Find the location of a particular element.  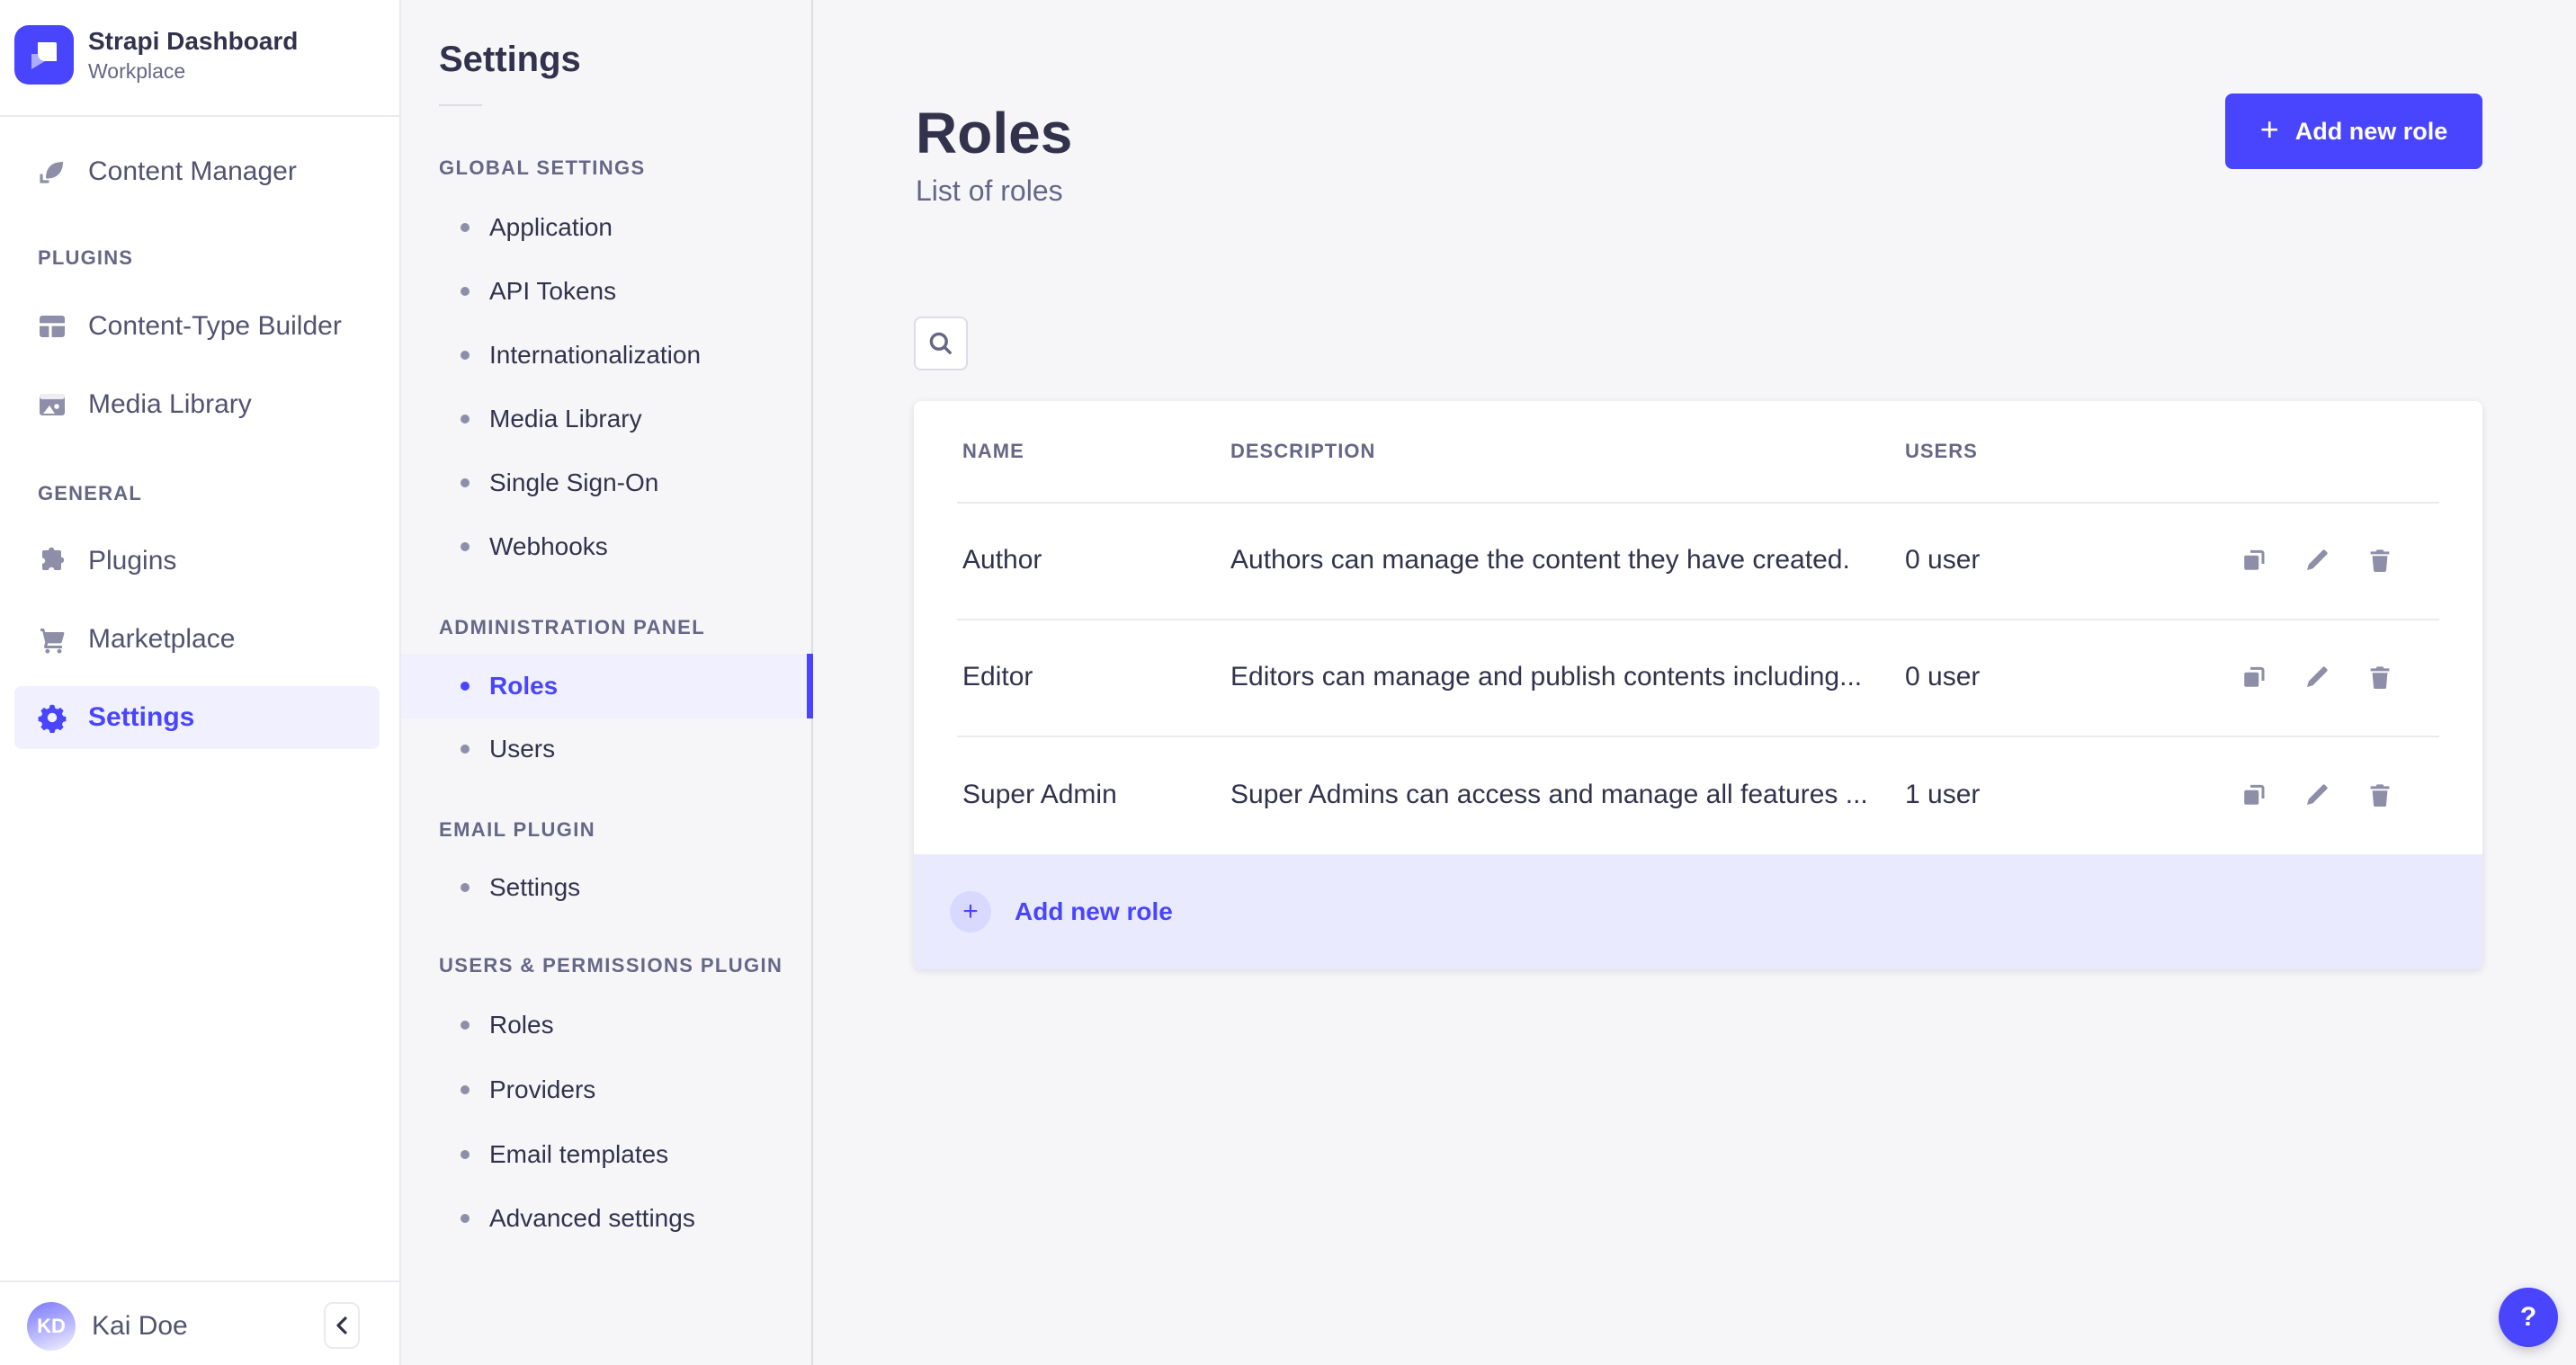

search-icon is located at coordinates (940, 344).